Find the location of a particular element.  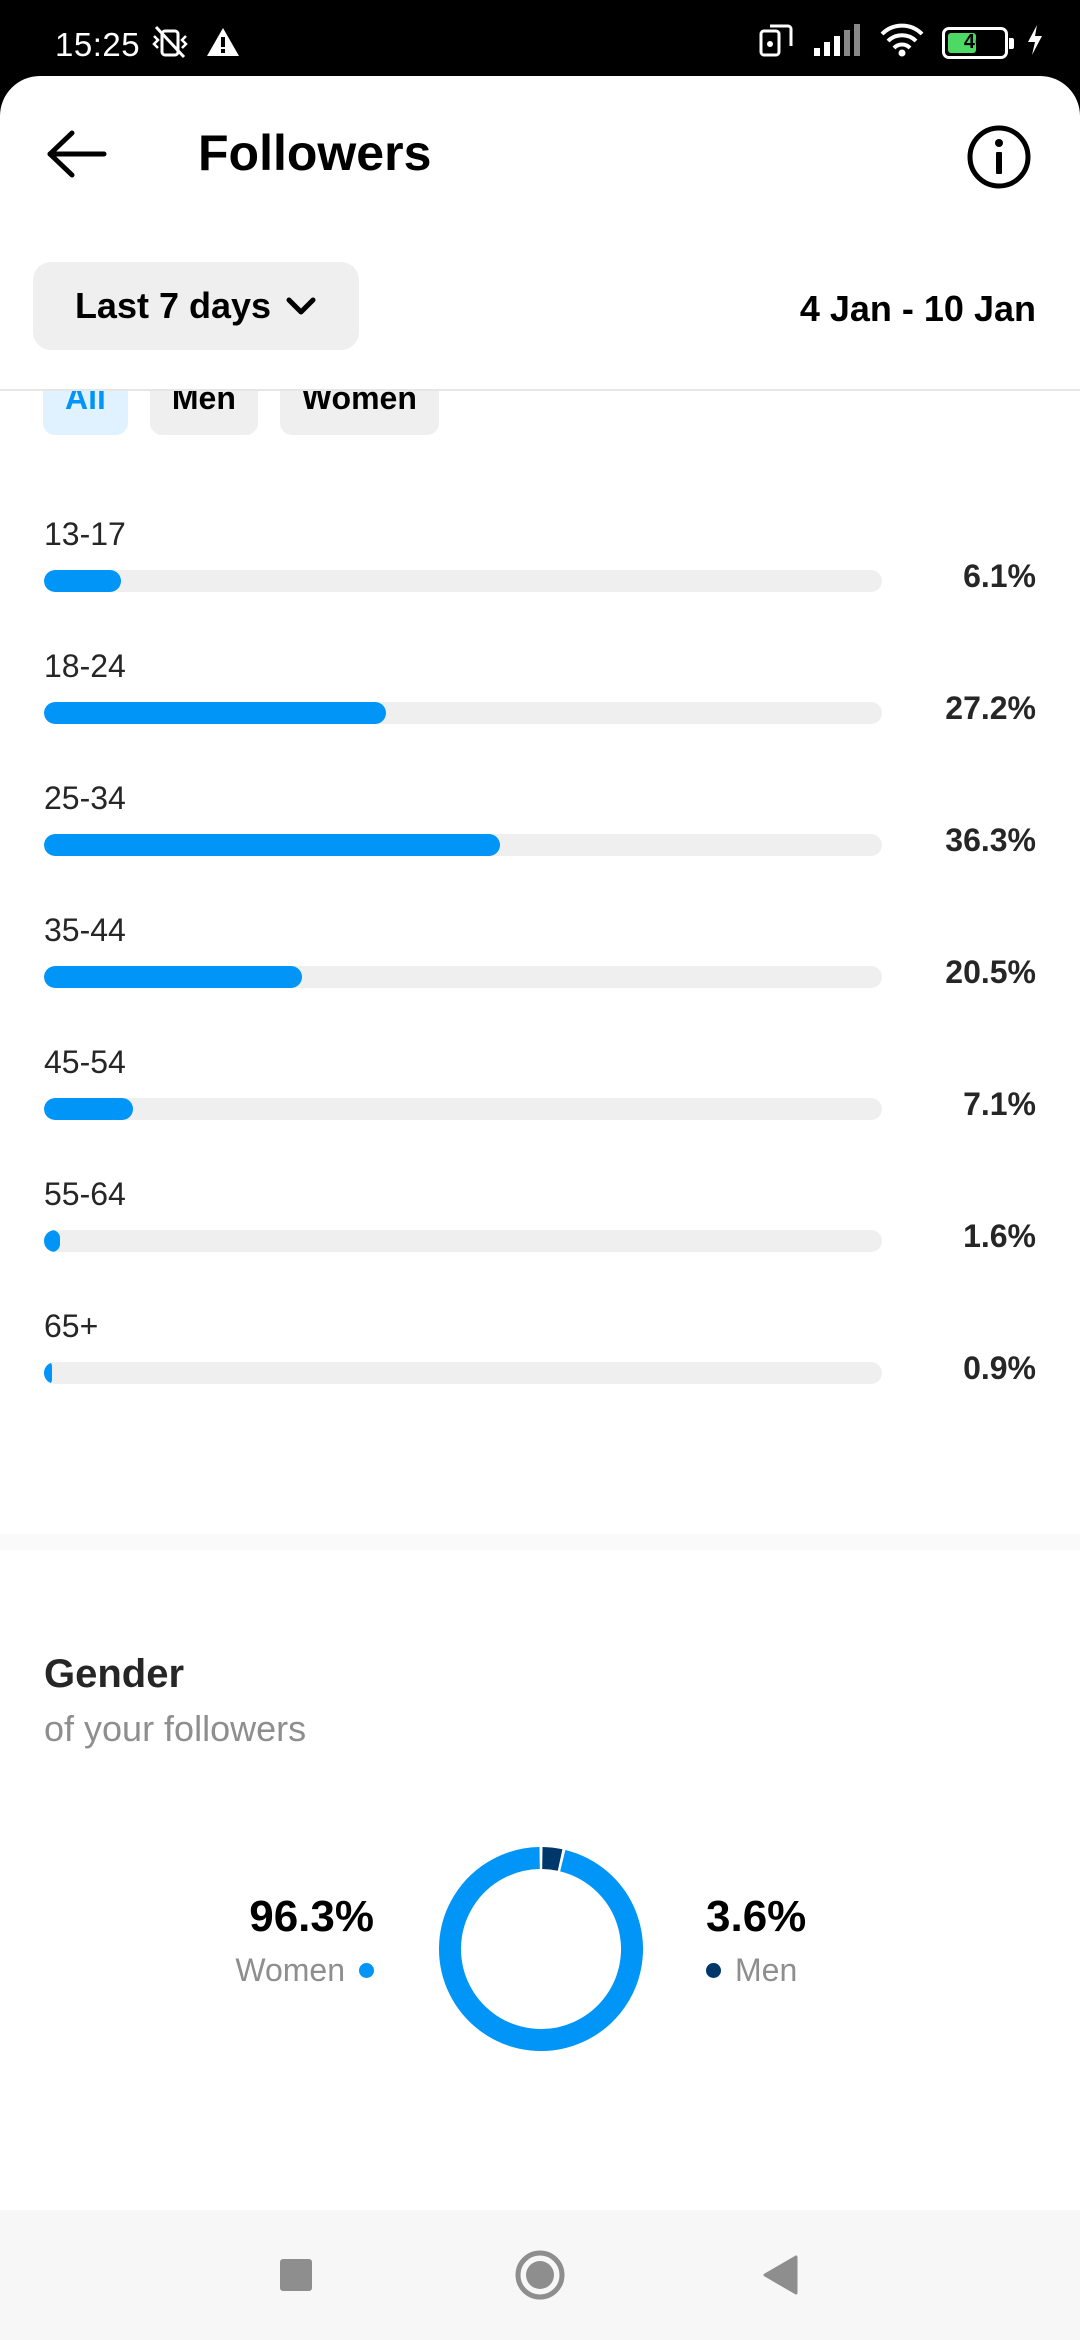

date-range-dropdown: Last 7 days is located at coordinates (196, 306).